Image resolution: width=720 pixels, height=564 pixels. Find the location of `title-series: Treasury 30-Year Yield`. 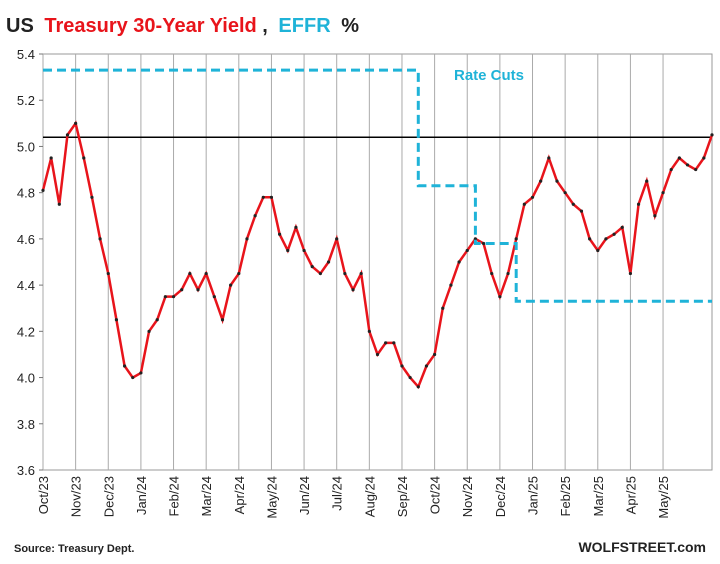

title-series: Treasury 30-Year Yield is located at coordinates (150, 26).